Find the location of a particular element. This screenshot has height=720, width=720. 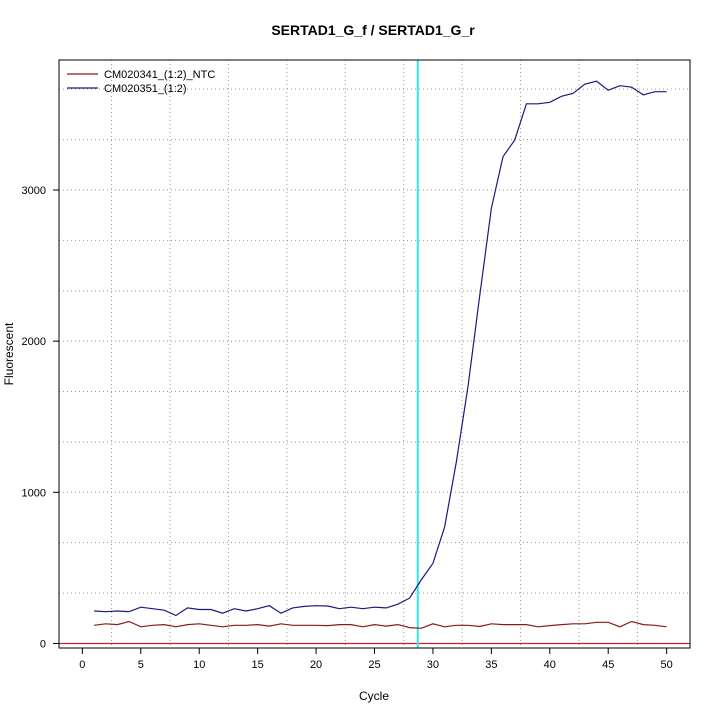

x-tick-label: 25 is located at coordinates (374, 665).